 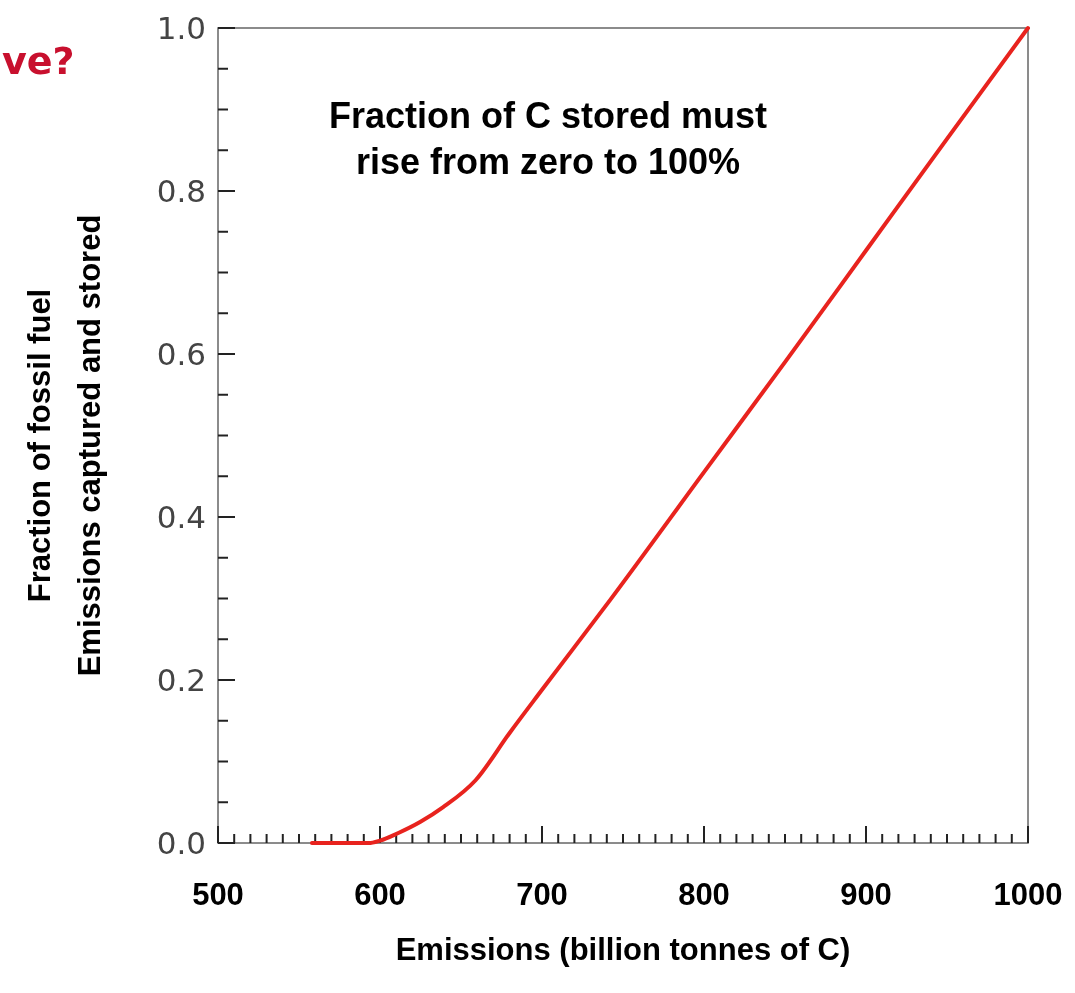 What do you see at coordinates (181, 516) in the screenshot?
I see `y-tick-label: 0.4` at bounding box center [181, 516].